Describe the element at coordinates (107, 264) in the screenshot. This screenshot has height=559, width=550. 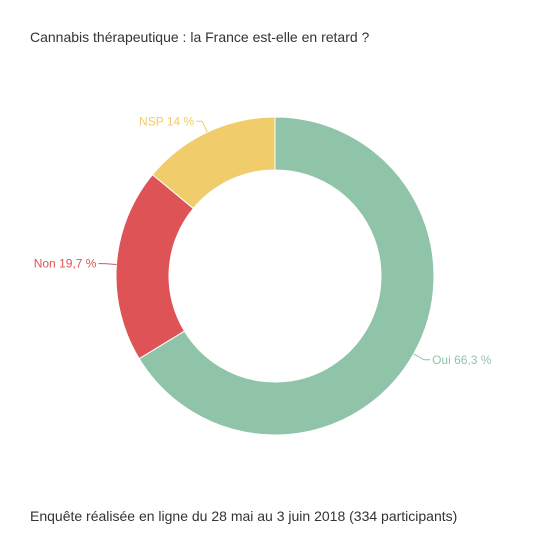
I see `leader-line-non` at that location.